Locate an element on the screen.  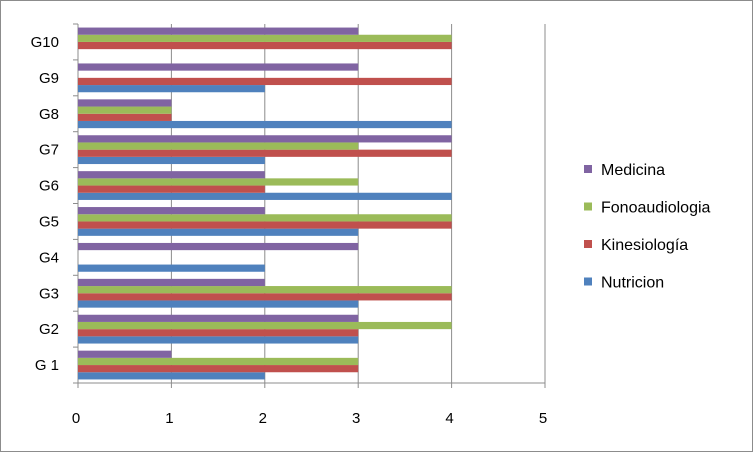
bar-kinesiología-g9 is located at coordinates (265, 81).